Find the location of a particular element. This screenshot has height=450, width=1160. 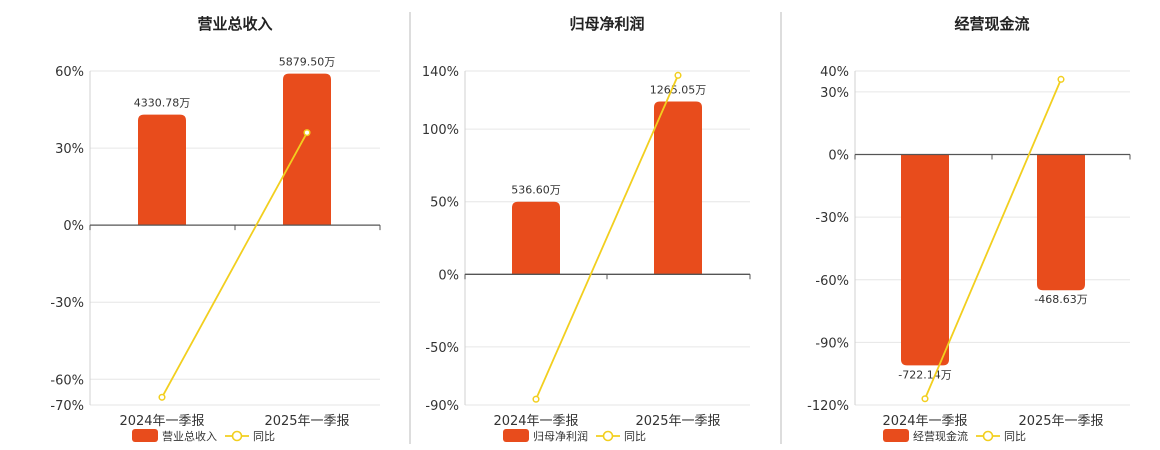

y-tick-label: -50% is located at coordinates (442, 348).